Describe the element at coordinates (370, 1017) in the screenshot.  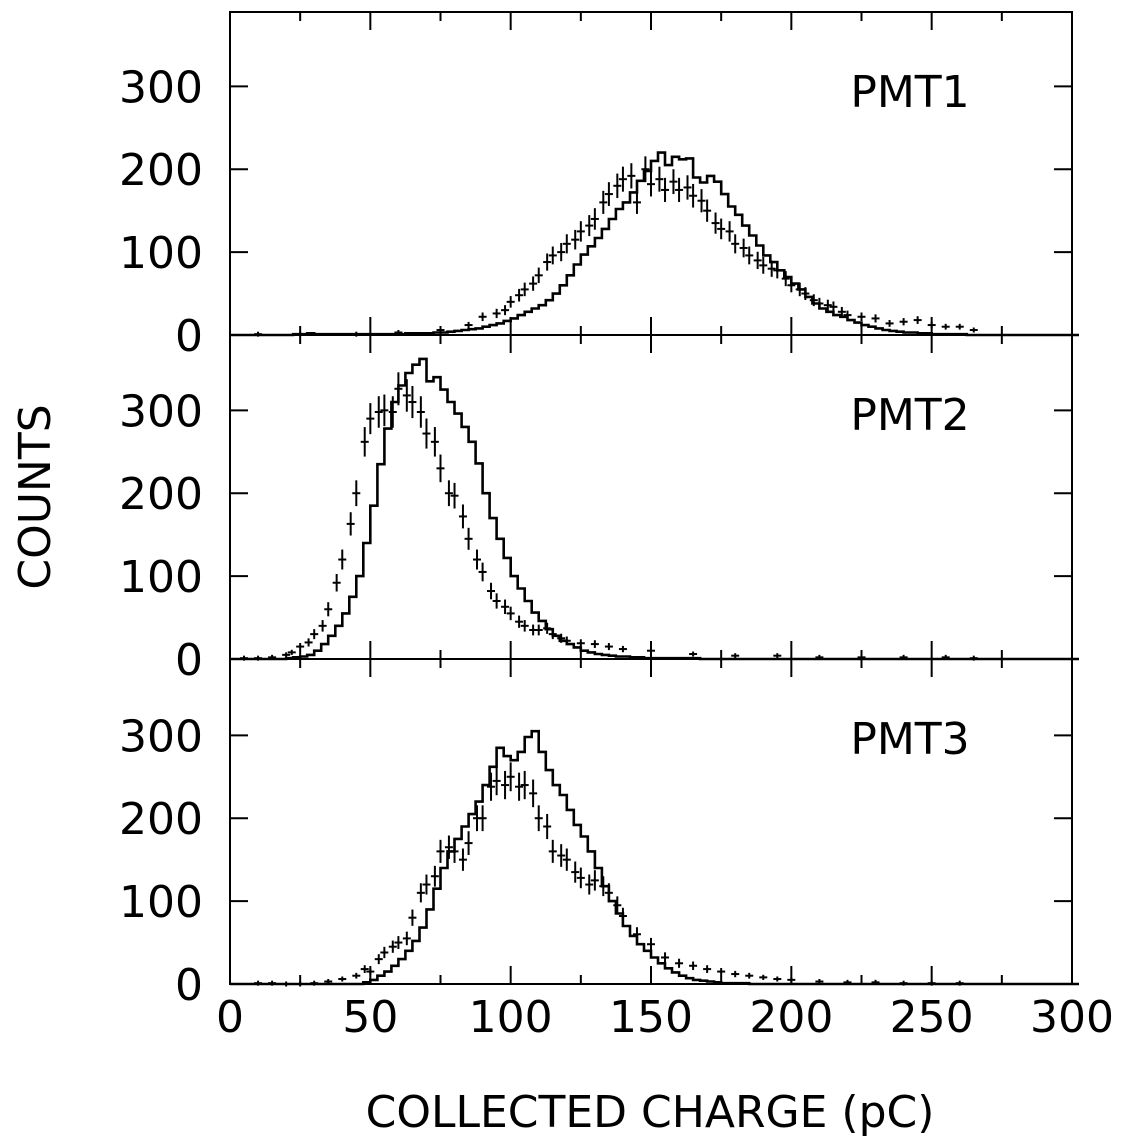
I see `x-tick-label: 50` at that location.